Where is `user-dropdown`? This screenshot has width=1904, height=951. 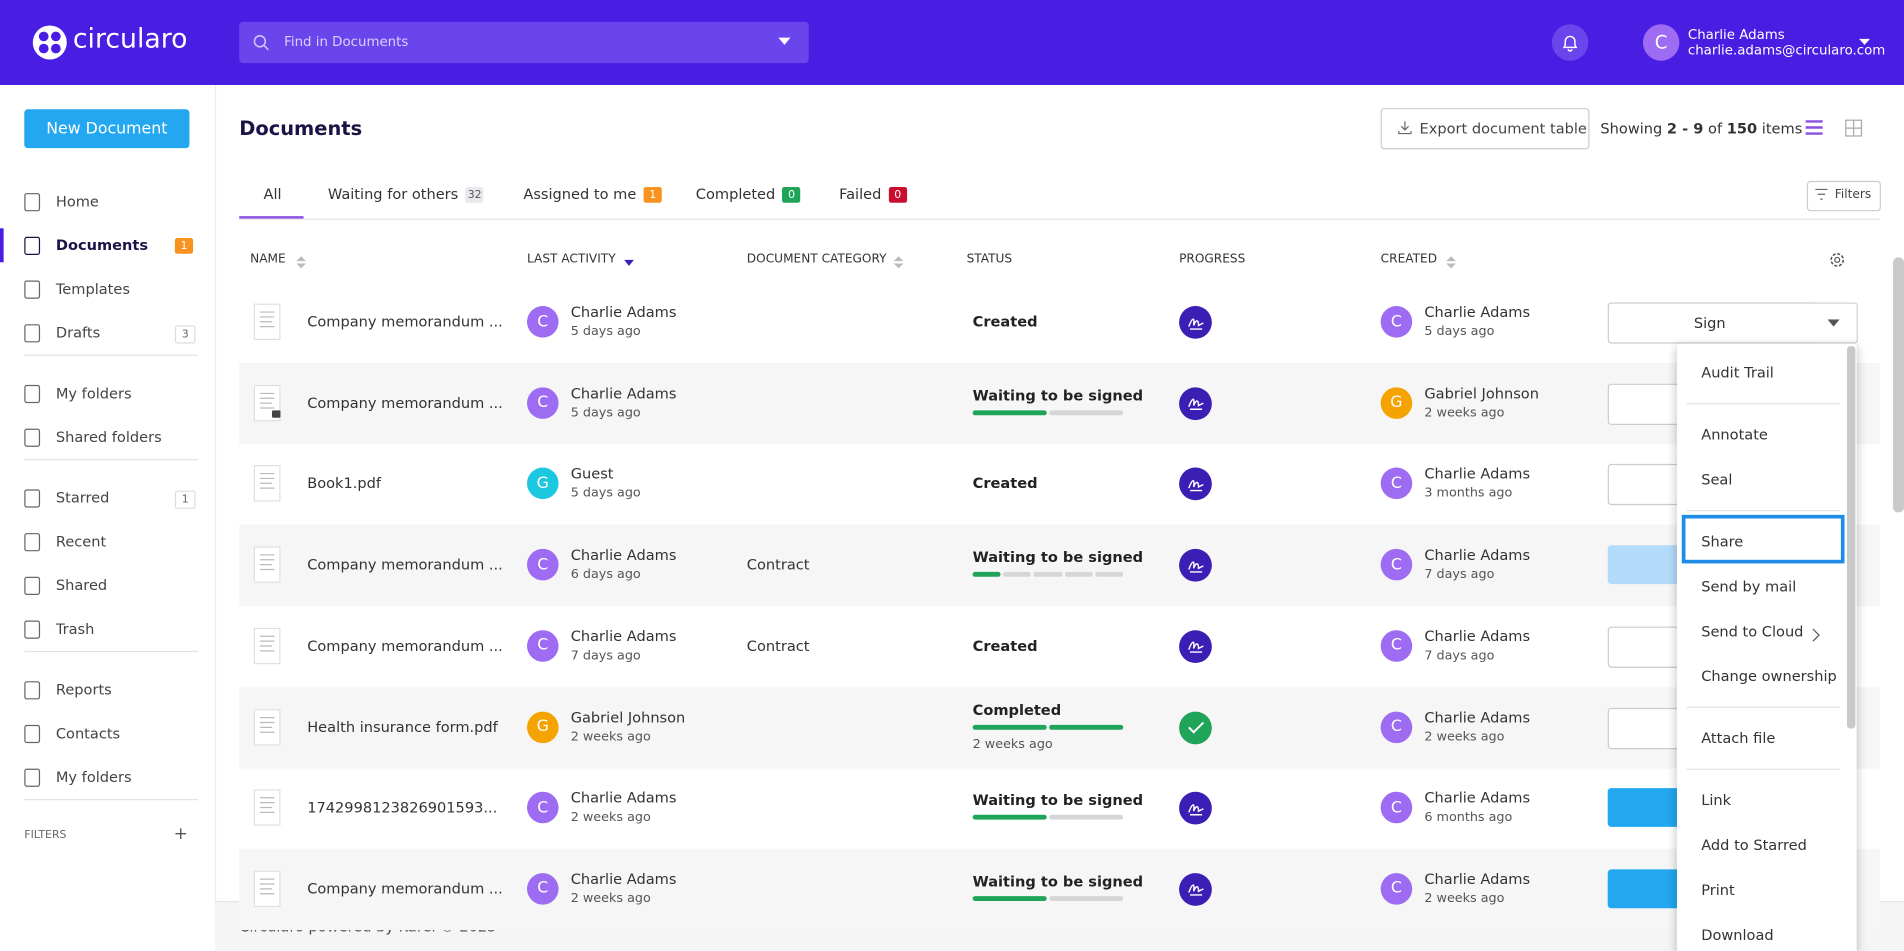 user-dropdown is located at coordinates (1864, 42).